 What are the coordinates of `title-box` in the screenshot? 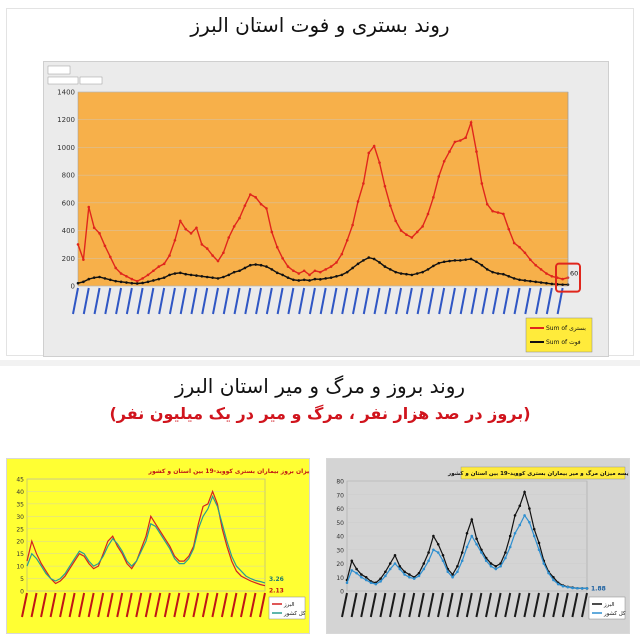 It's located at (543, 473).